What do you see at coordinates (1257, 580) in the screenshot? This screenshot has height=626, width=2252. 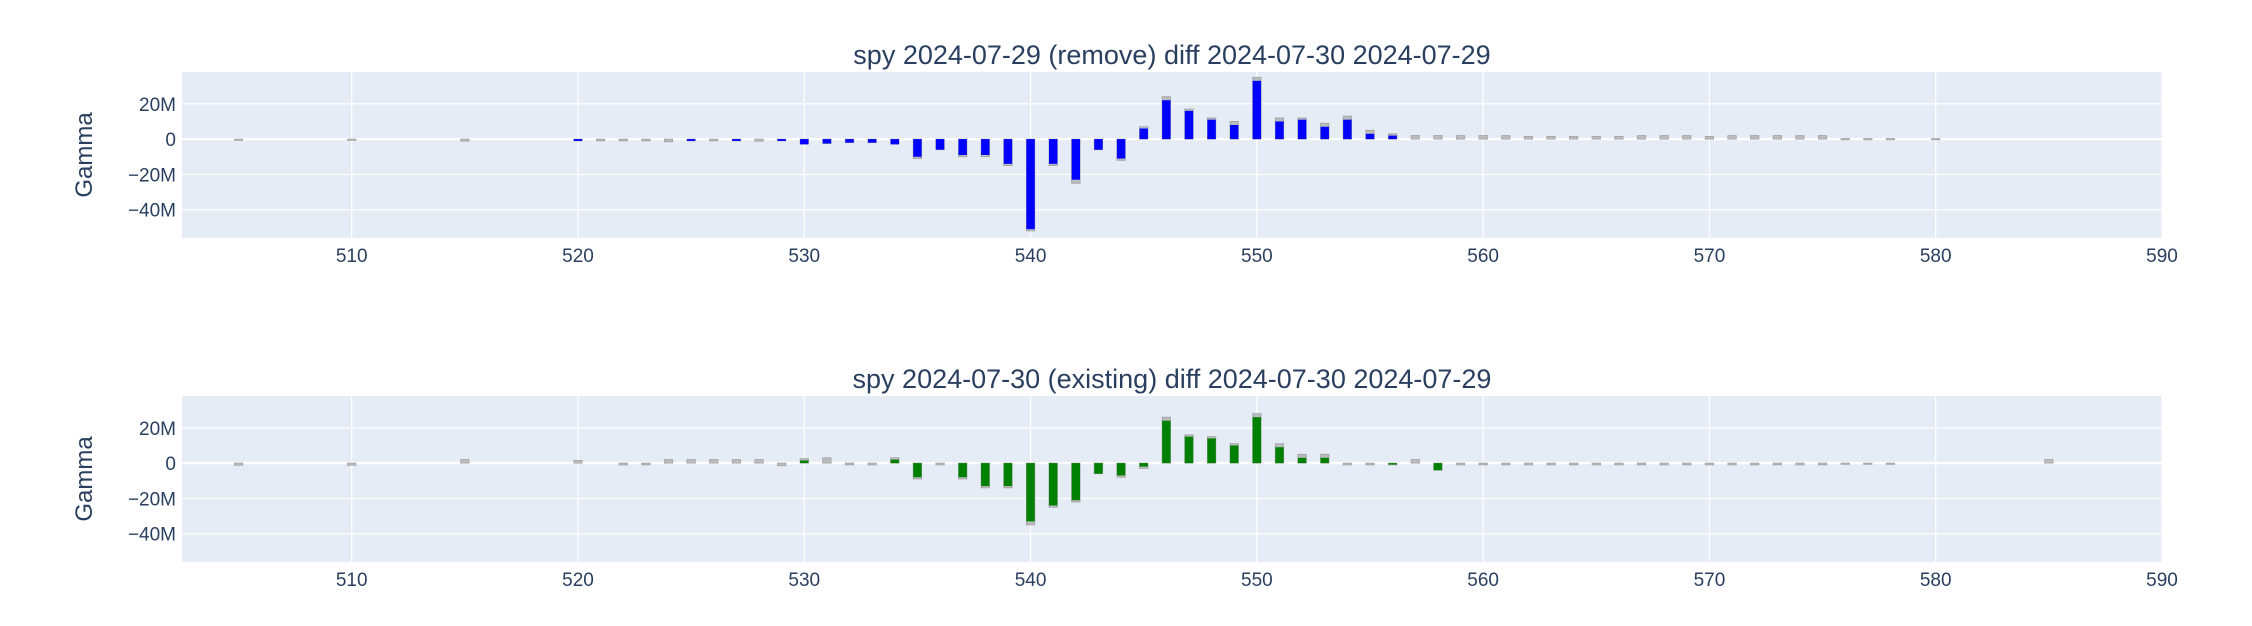 I see `x-tick-label: 550` at bounding box center [1257, 580].